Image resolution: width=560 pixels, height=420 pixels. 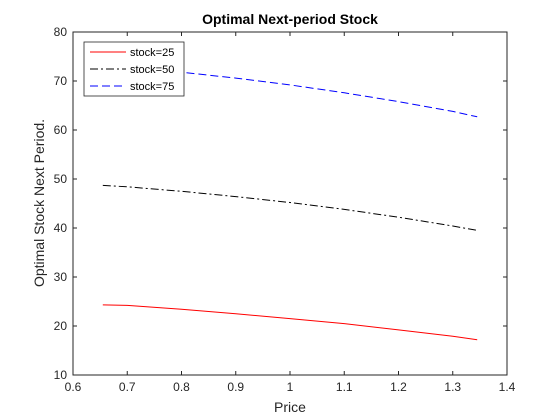 I want to click on x-tick-label: 0.6, so click(x=73, y=387).